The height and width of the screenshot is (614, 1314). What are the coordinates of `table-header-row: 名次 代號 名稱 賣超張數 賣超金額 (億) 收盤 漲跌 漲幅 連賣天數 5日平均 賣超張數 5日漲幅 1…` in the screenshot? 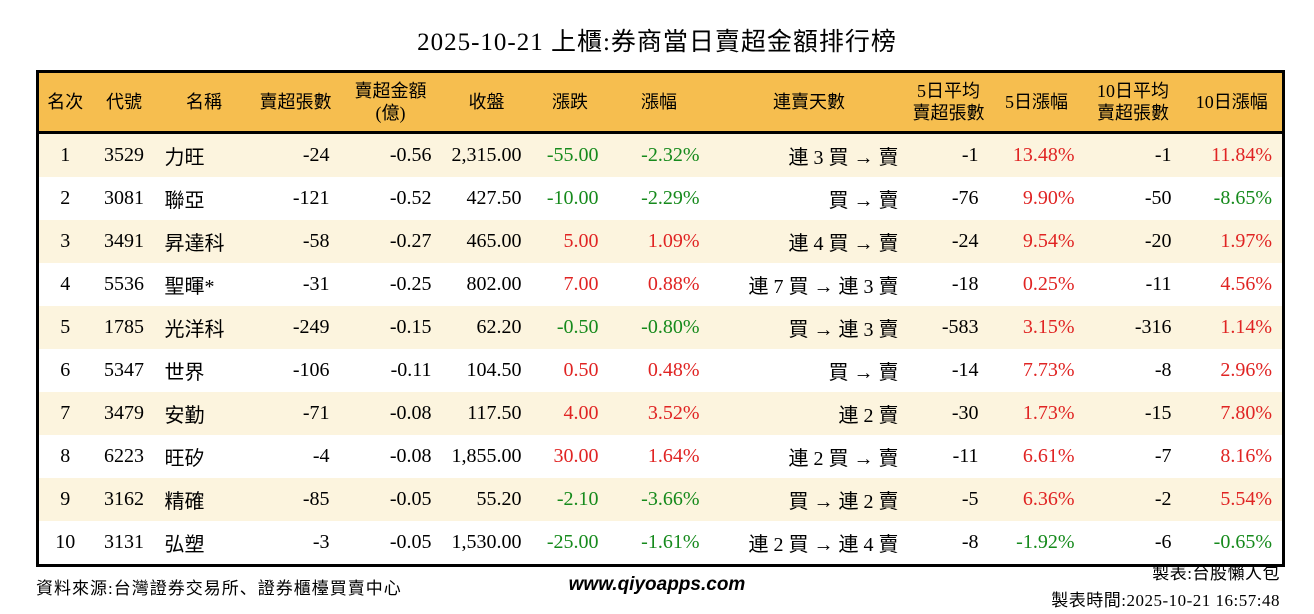 It's located at (660, 102).